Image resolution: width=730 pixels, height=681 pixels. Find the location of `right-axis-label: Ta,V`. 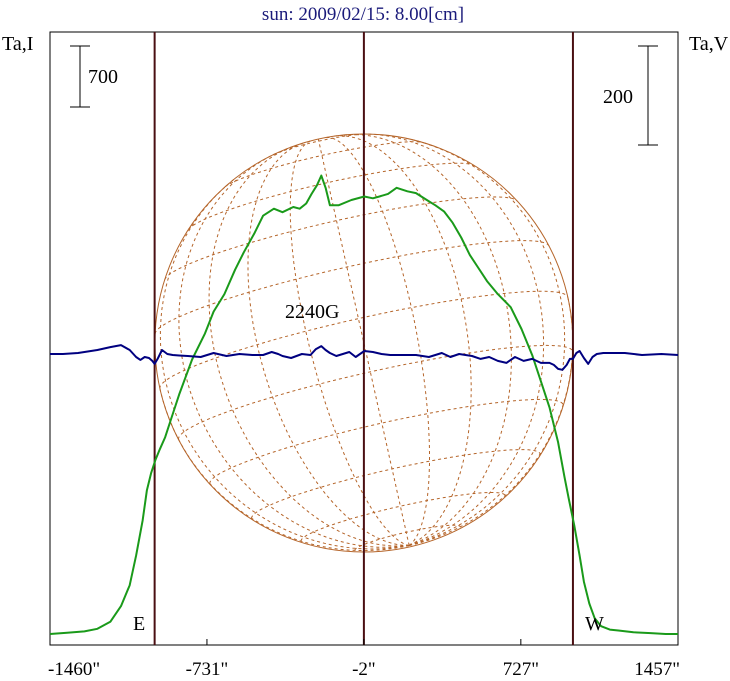

right-axis-label: Ta,V is located at coordinates (709, 44).